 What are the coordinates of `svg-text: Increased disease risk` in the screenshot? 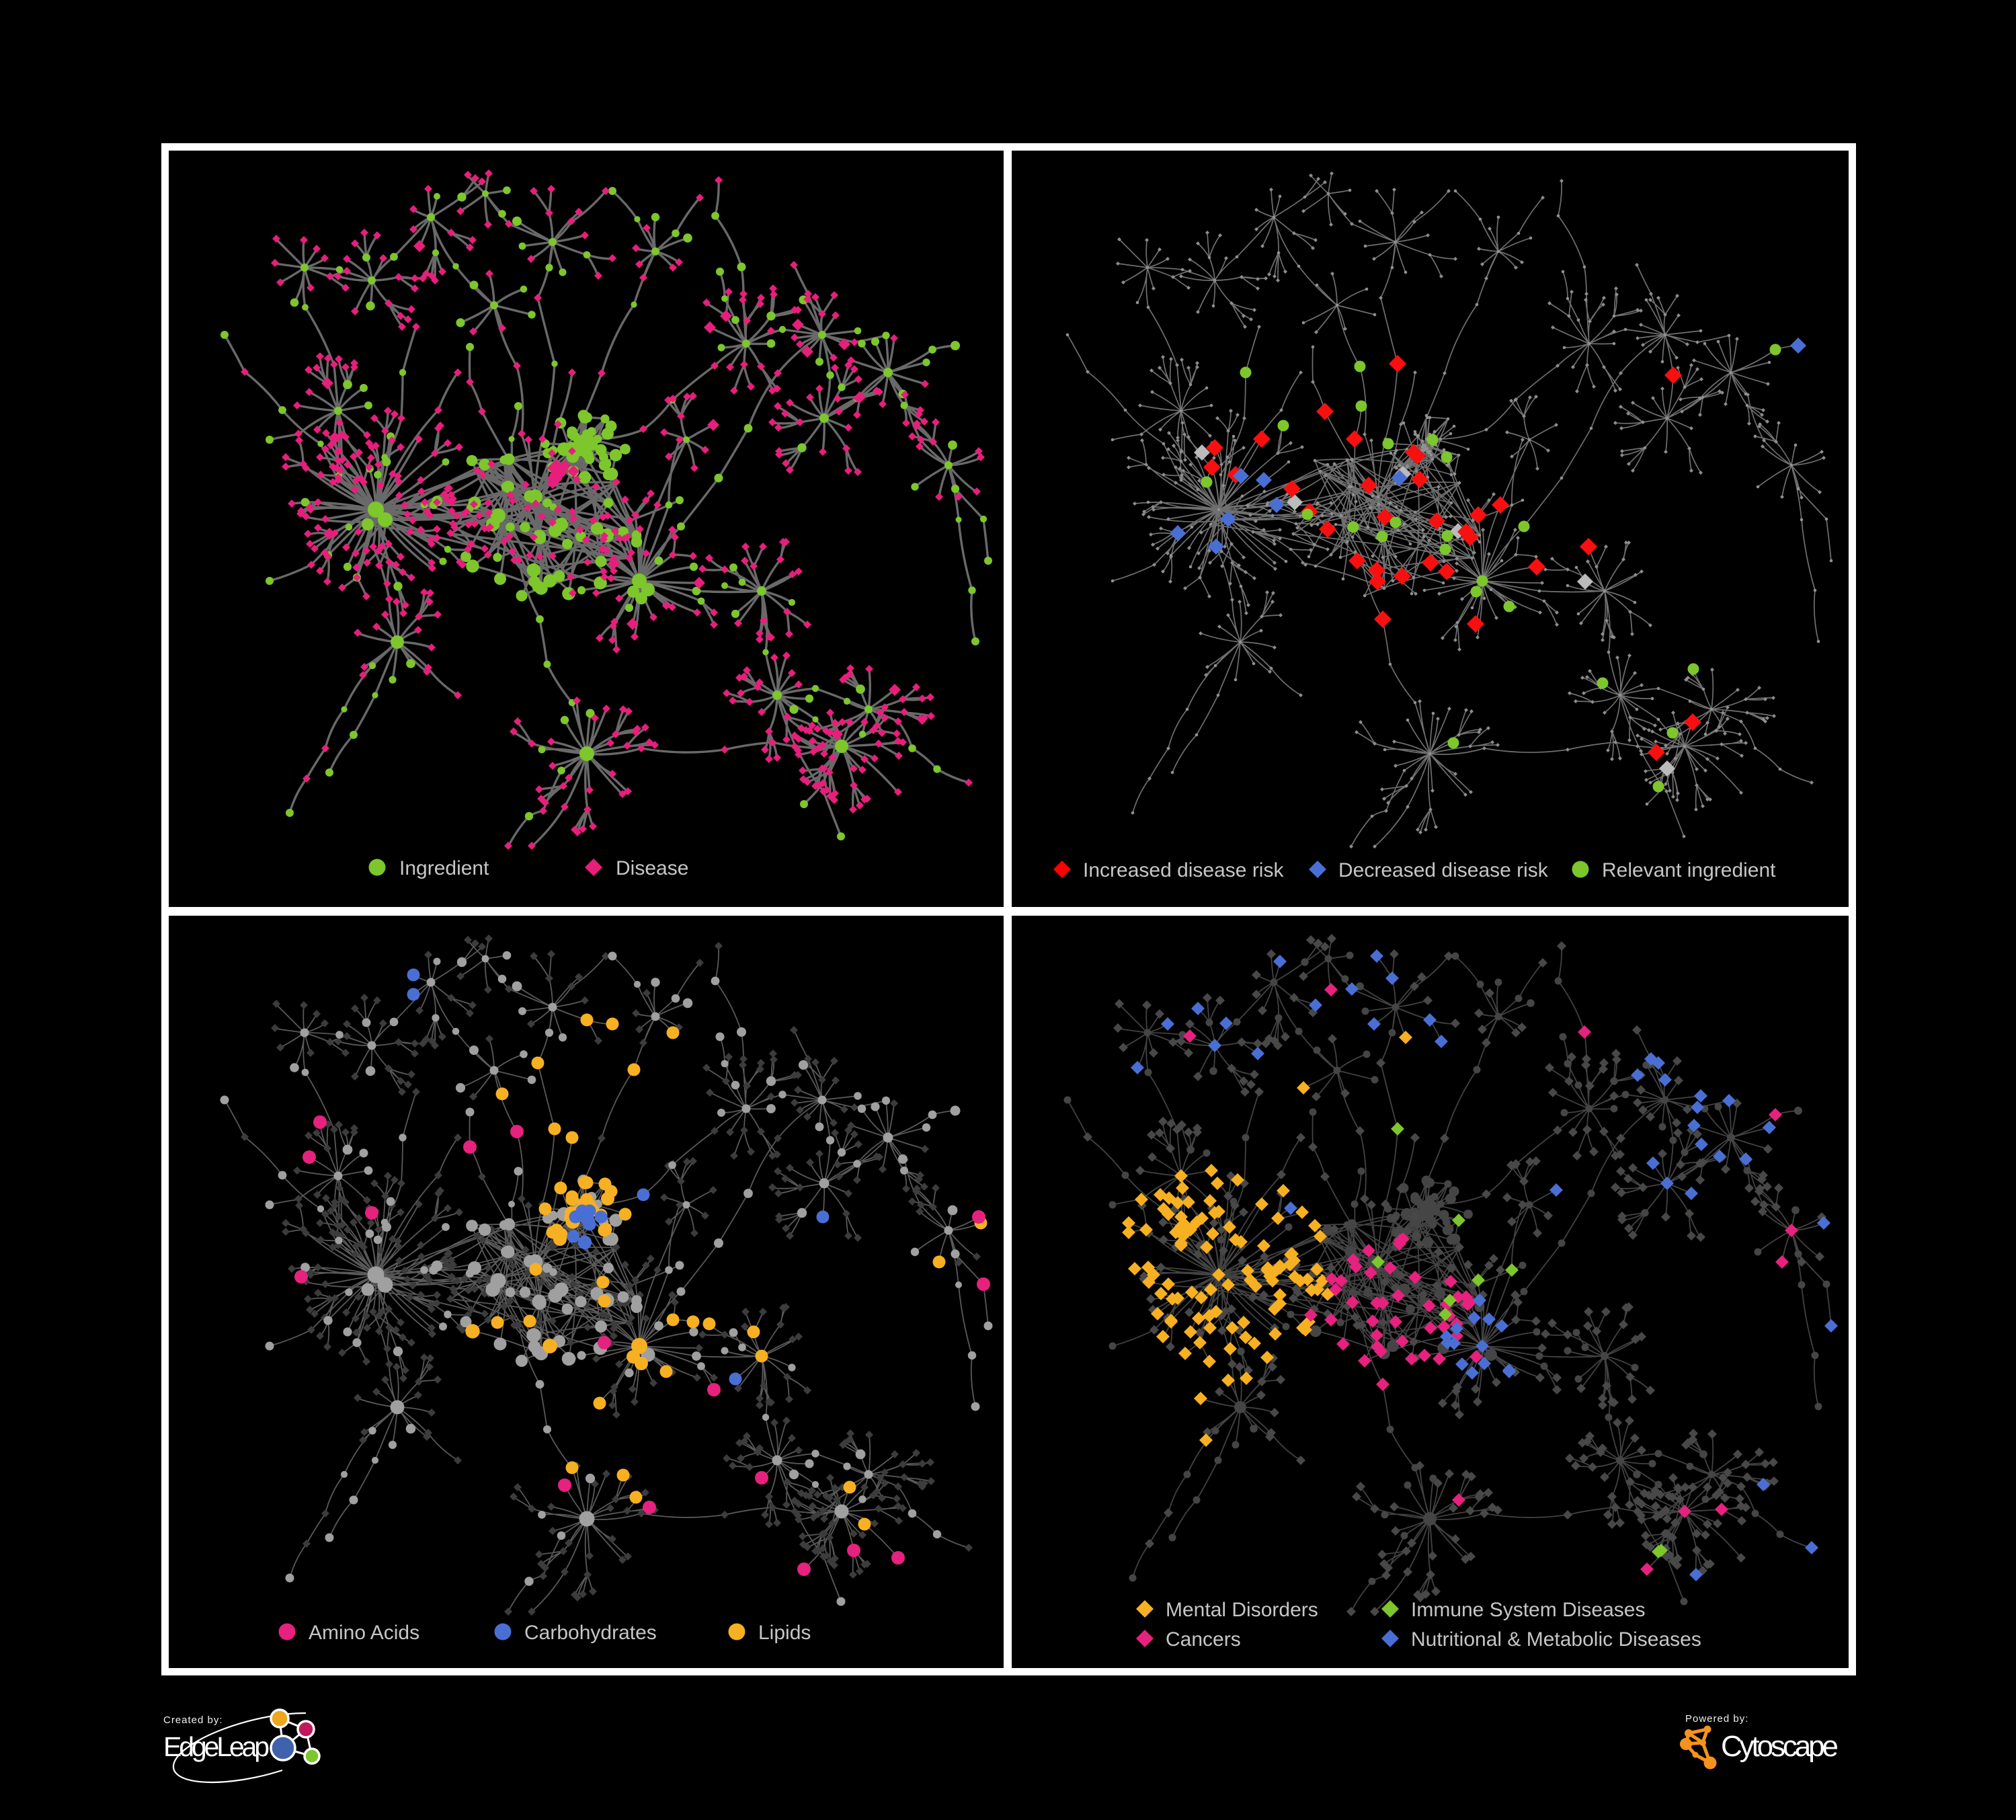 It's located at (1183, 870).